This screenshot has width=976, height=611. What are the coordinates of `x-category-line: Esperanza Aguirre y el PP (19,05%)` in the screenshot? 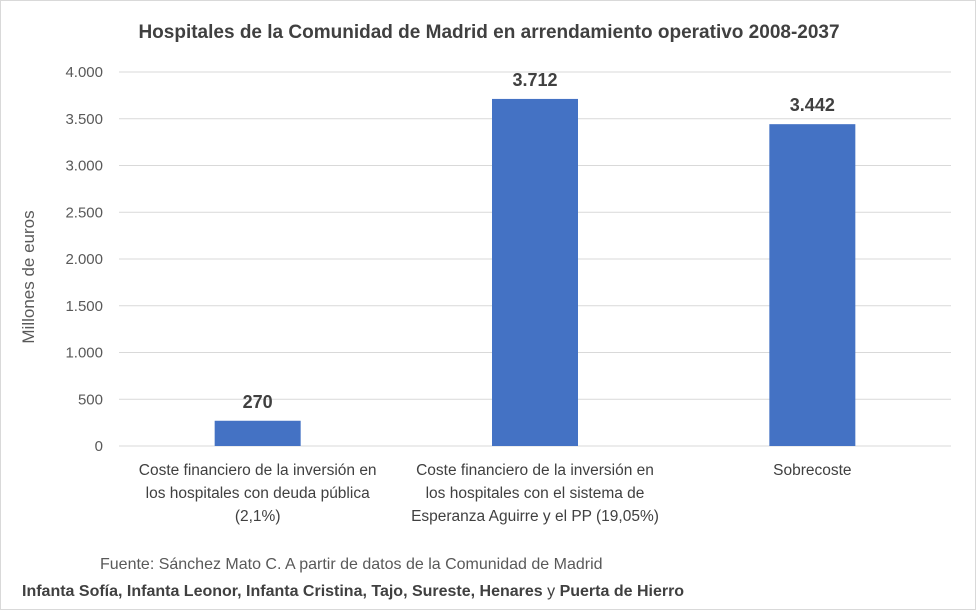 It's located at (535, 516).